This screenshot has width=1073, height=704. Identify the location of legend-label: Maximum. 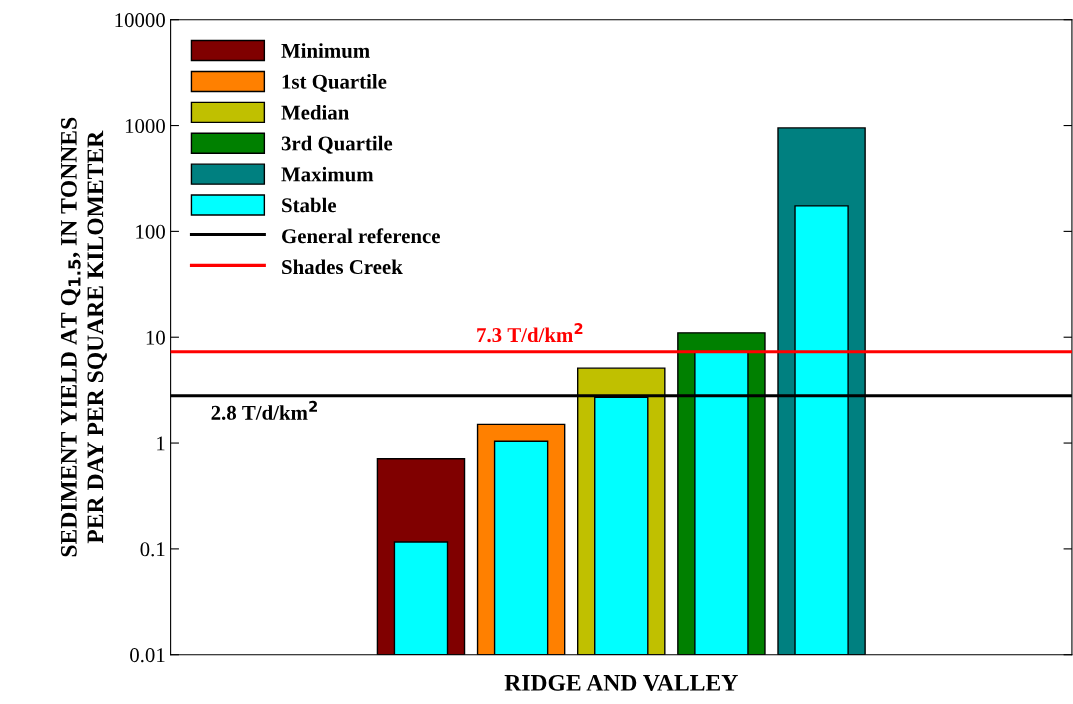
(327, 174).